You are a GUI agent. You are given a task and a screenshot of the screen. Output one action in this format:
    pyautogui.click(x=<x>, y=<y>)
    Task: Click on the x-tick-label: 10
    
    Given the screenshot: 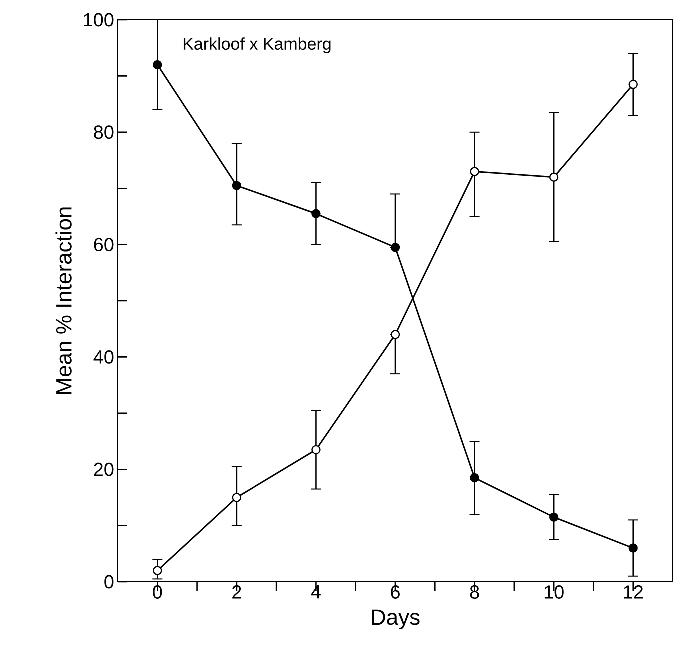 What is the action you would take?
    pyautogui.click(x=554, y=592)
    